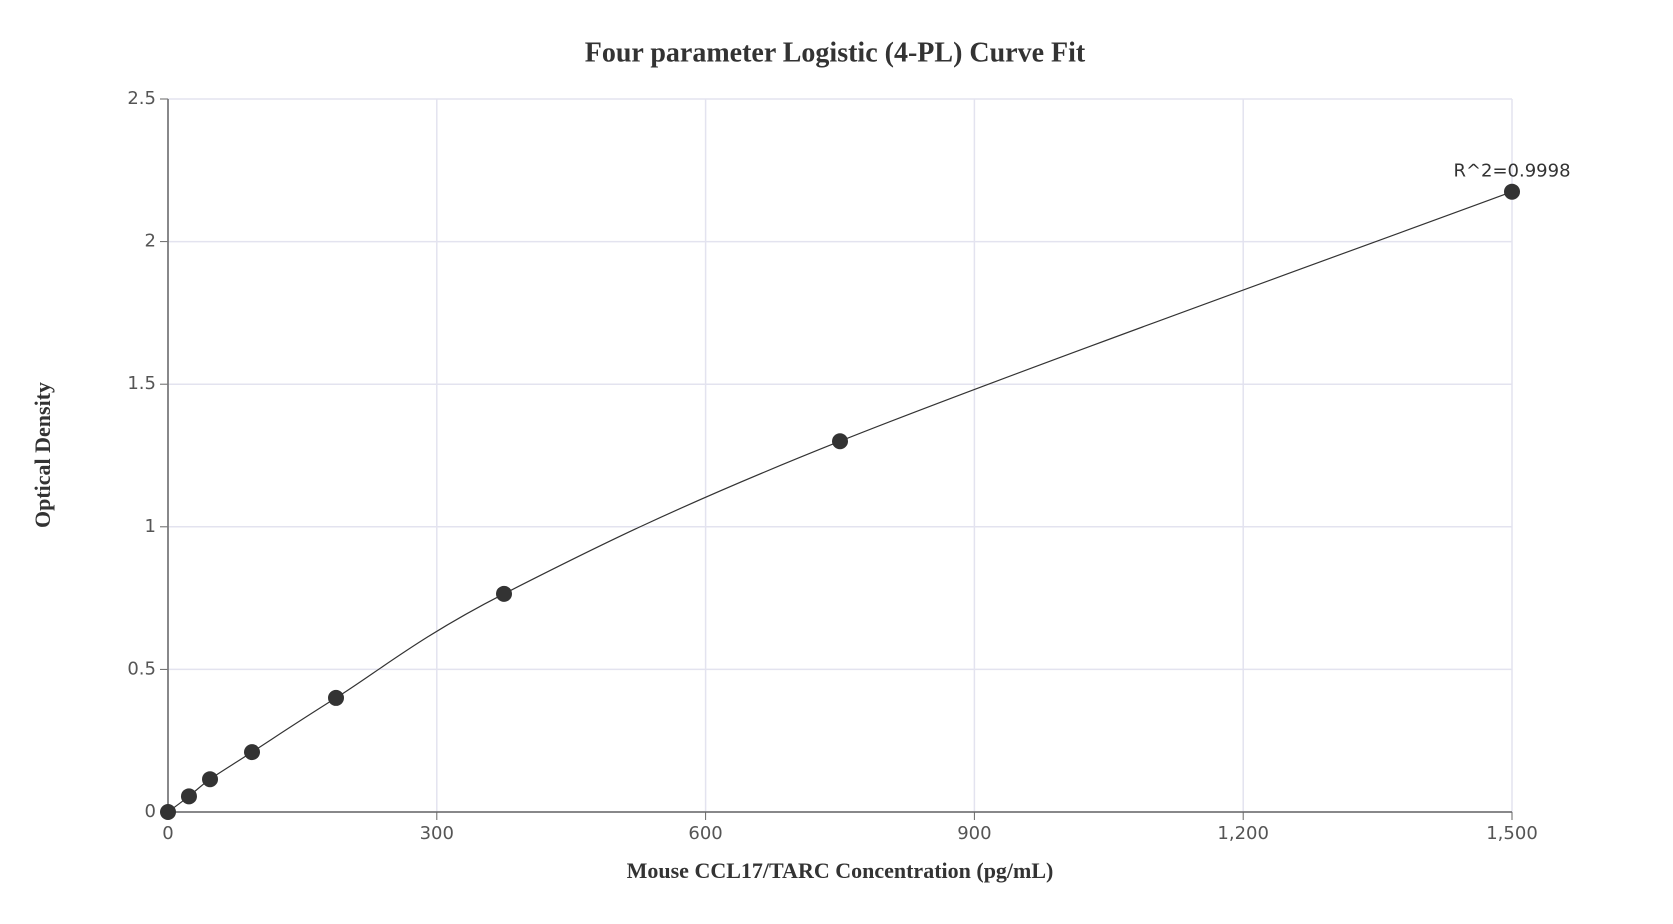 Image resolution: width=1673 pixels, height=924 pixels. I want to click on x-axis-label: Mouse CCL17/TARC Concentration (pg/mL), so click(840, 870).